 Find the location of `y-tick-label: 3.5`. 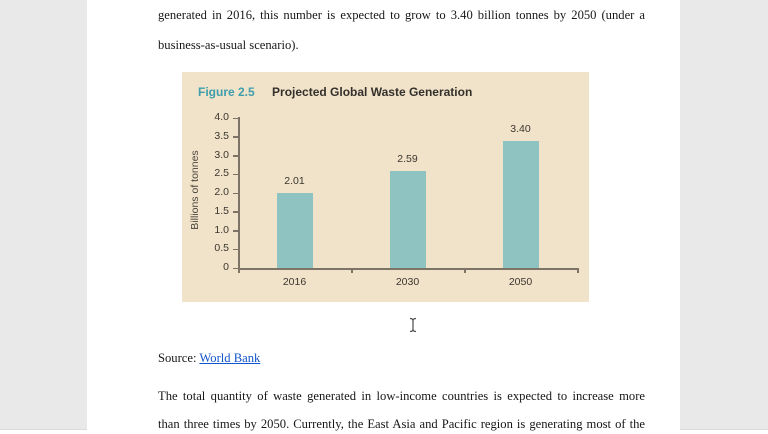

y-tick-label: 3.5 is located at coordinates (221, 135).